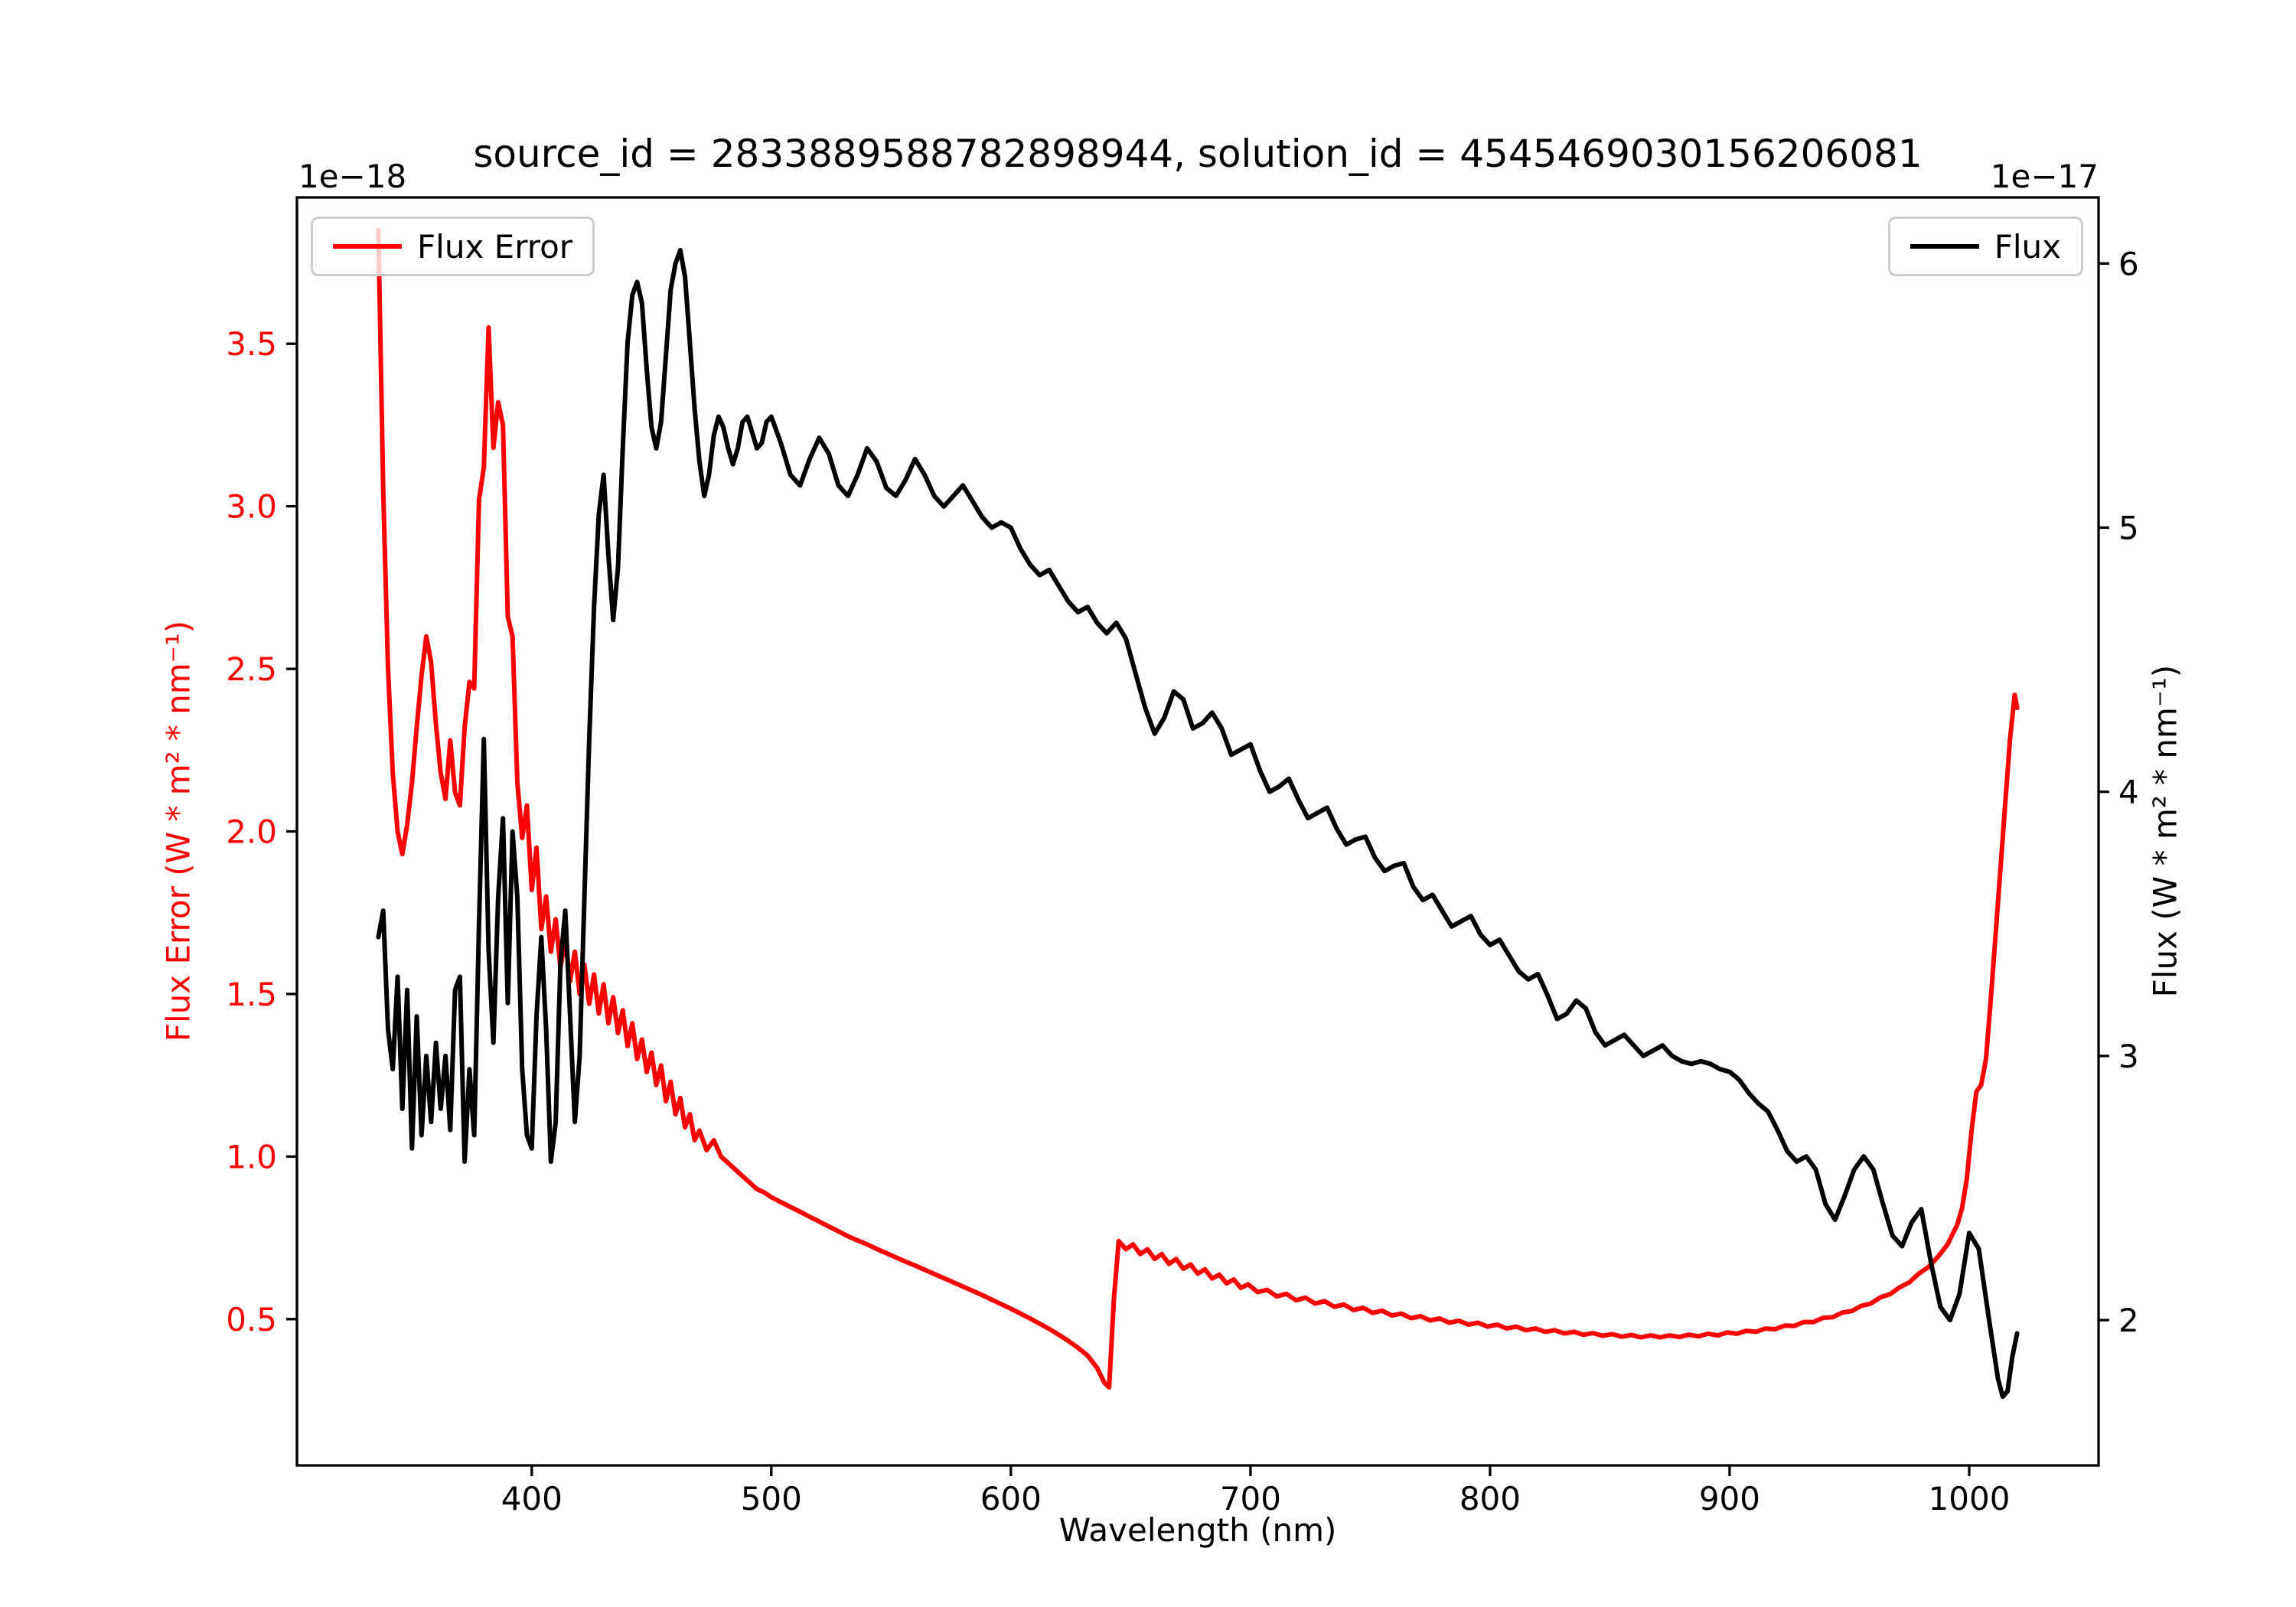 The width and height of the screenshot is (2296, 1607). Describe the element at coordinates (2128, 1056) in the screenshot. I see `right-tick-label: 3` at that location.